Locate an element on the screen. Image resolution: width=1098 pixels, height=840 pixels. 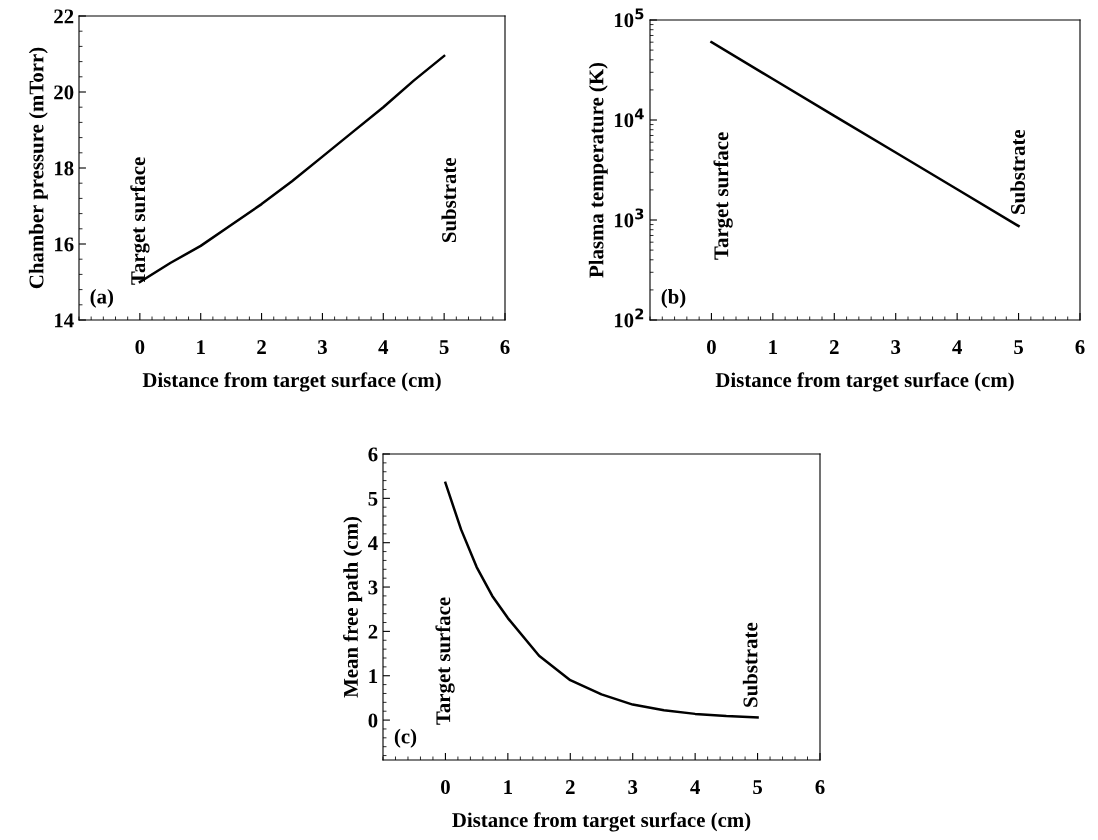
y-tick-label: 5 is located at coordinates (373, 498).